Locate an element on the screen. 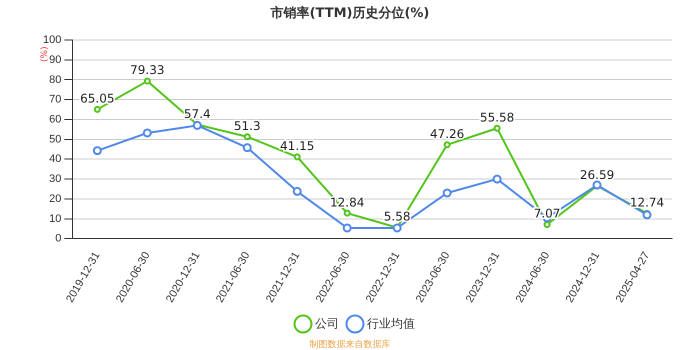 The width and height of the screenshot is (700, 350). y-tick-label: 20 is located at coordinates (55, 198).